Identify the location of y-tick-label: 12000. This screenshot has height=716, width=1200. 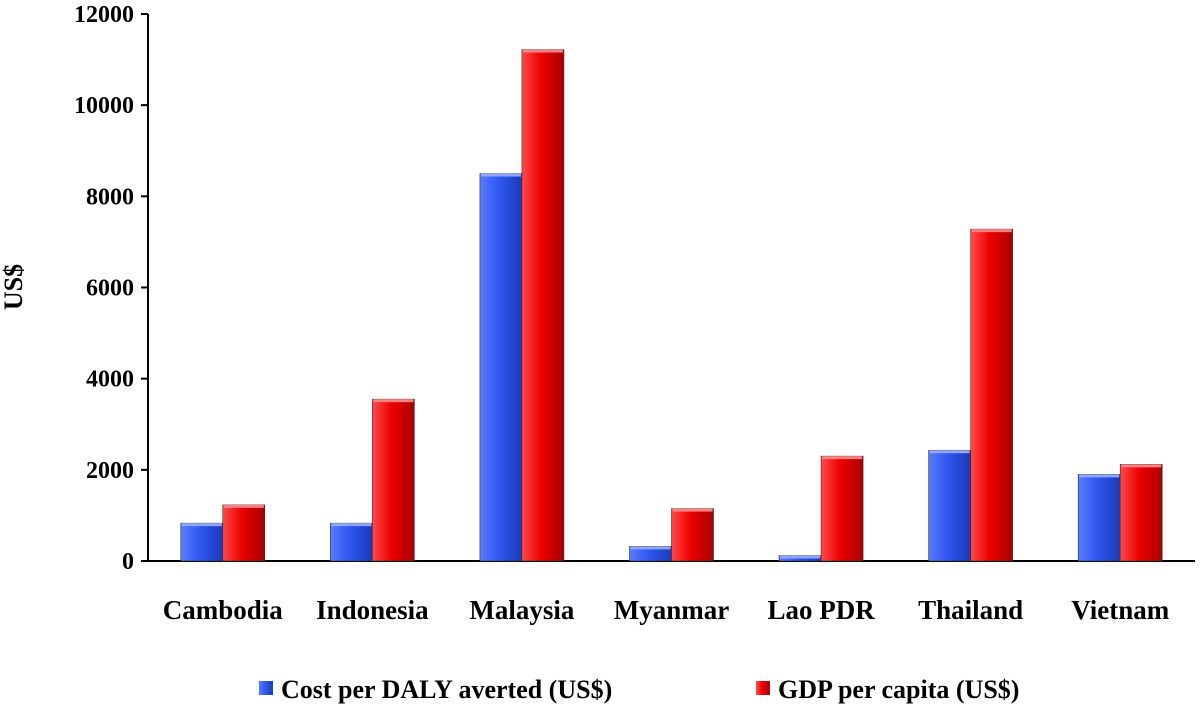
(104, 15).